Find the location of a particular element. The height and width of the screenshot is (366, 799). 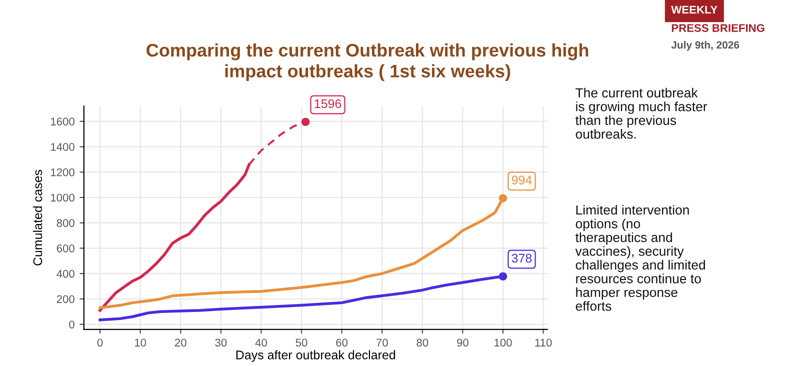

x-tick-label: 100 is located at coordinates (503, 342).